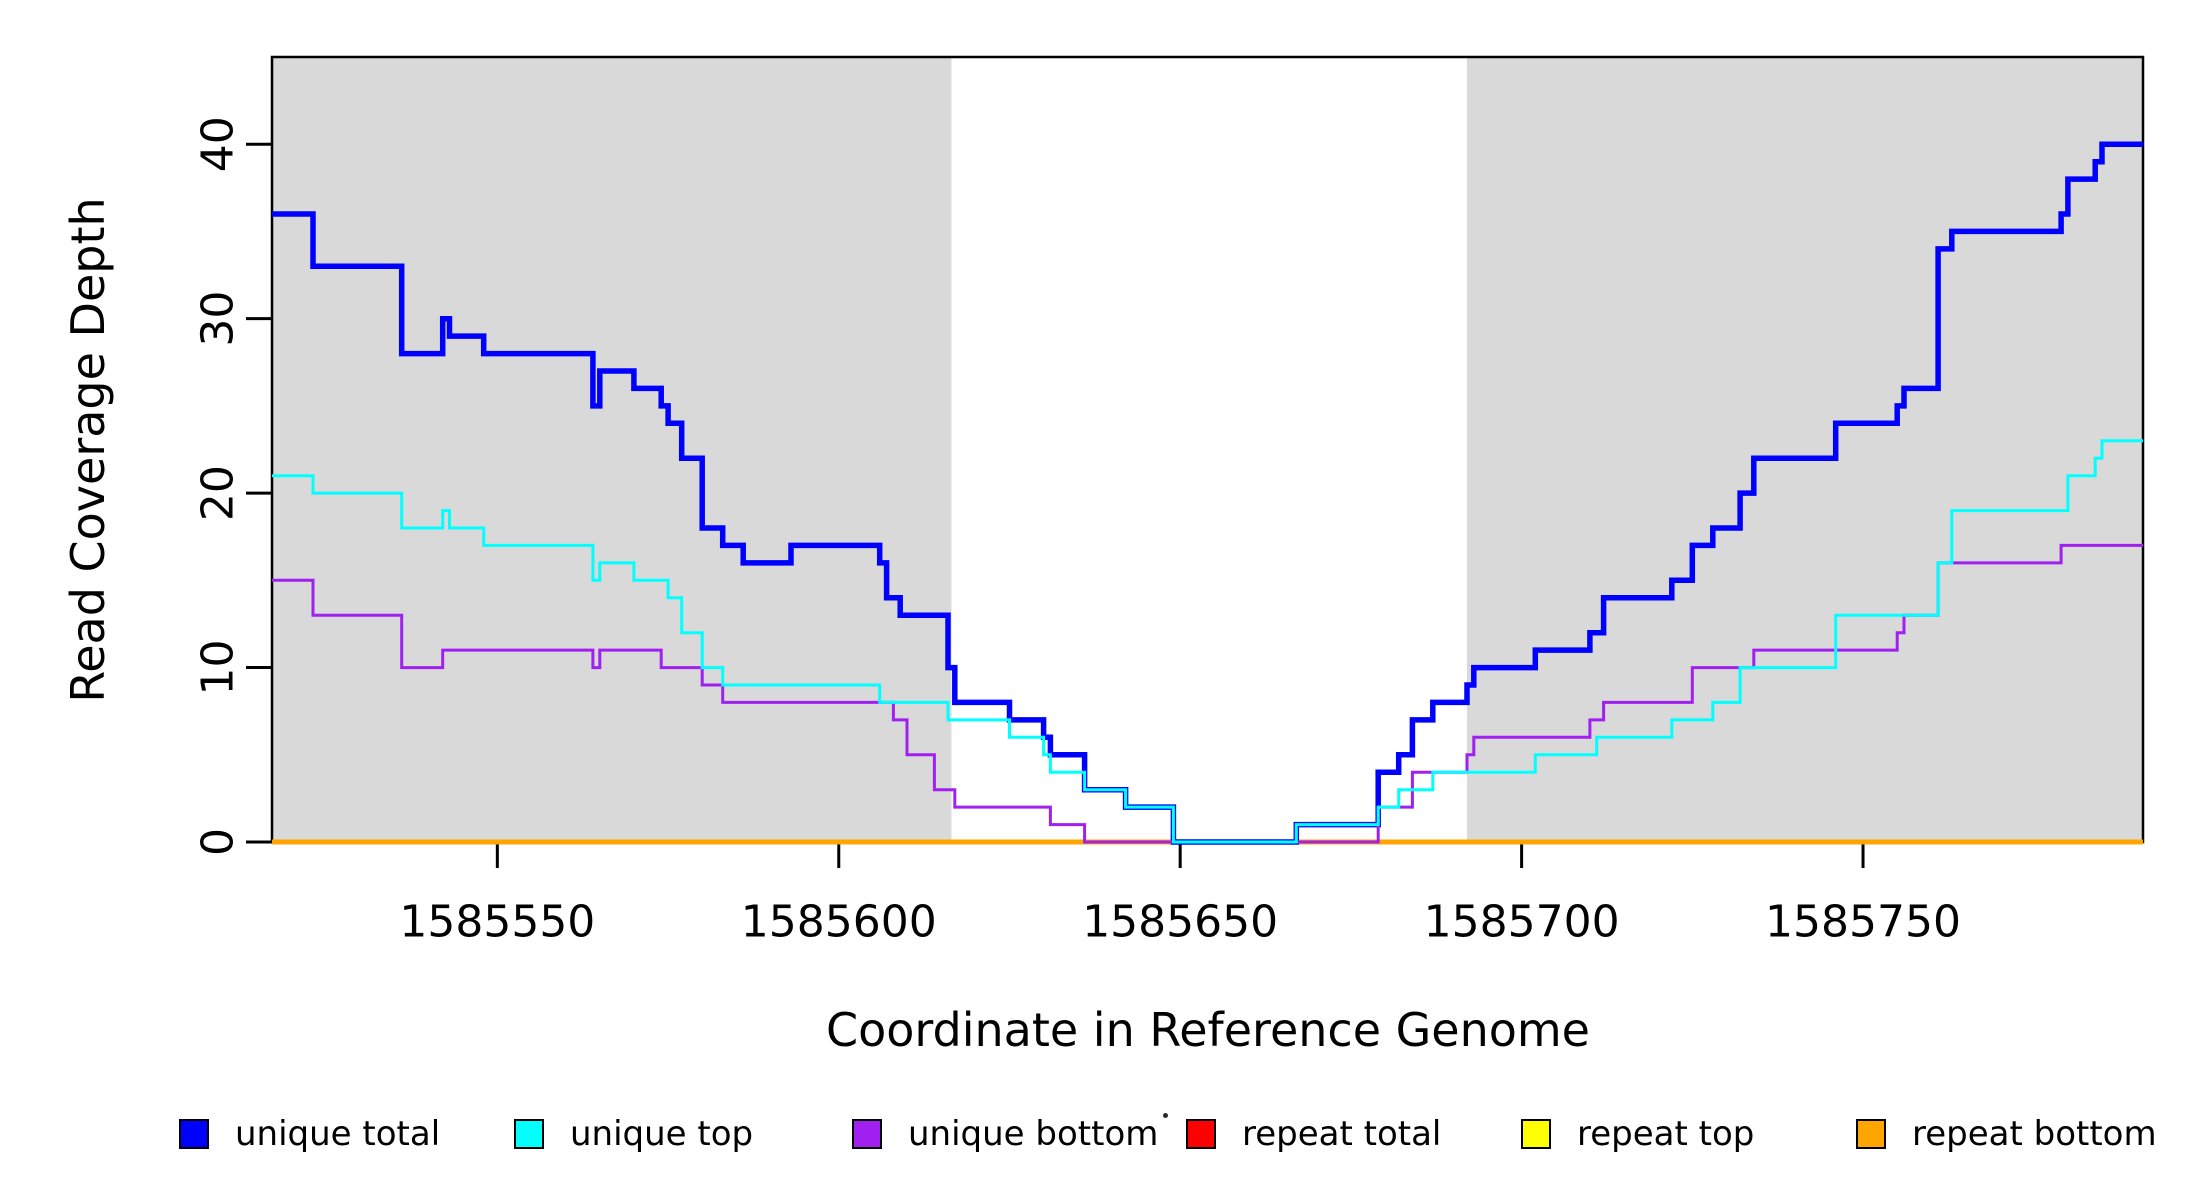 The image size is (2200, 1200). I want to click on x-tick-label: 1585650, so click(1180, 922).